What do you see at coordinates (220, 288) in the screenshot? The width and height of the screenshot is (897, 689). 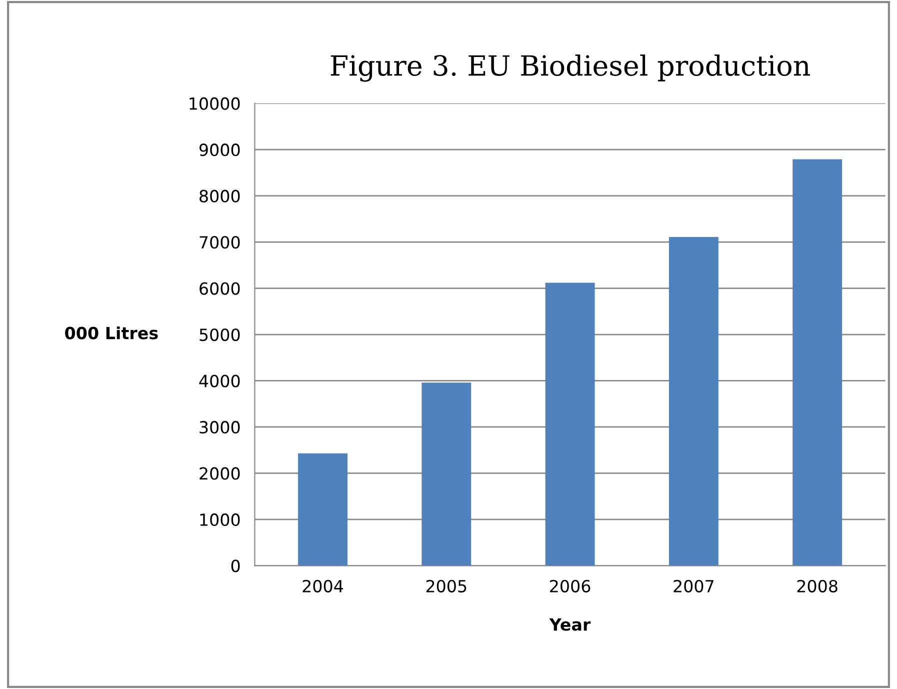 I see `y-tick-label: 6000` at bounding box center [220, 288].